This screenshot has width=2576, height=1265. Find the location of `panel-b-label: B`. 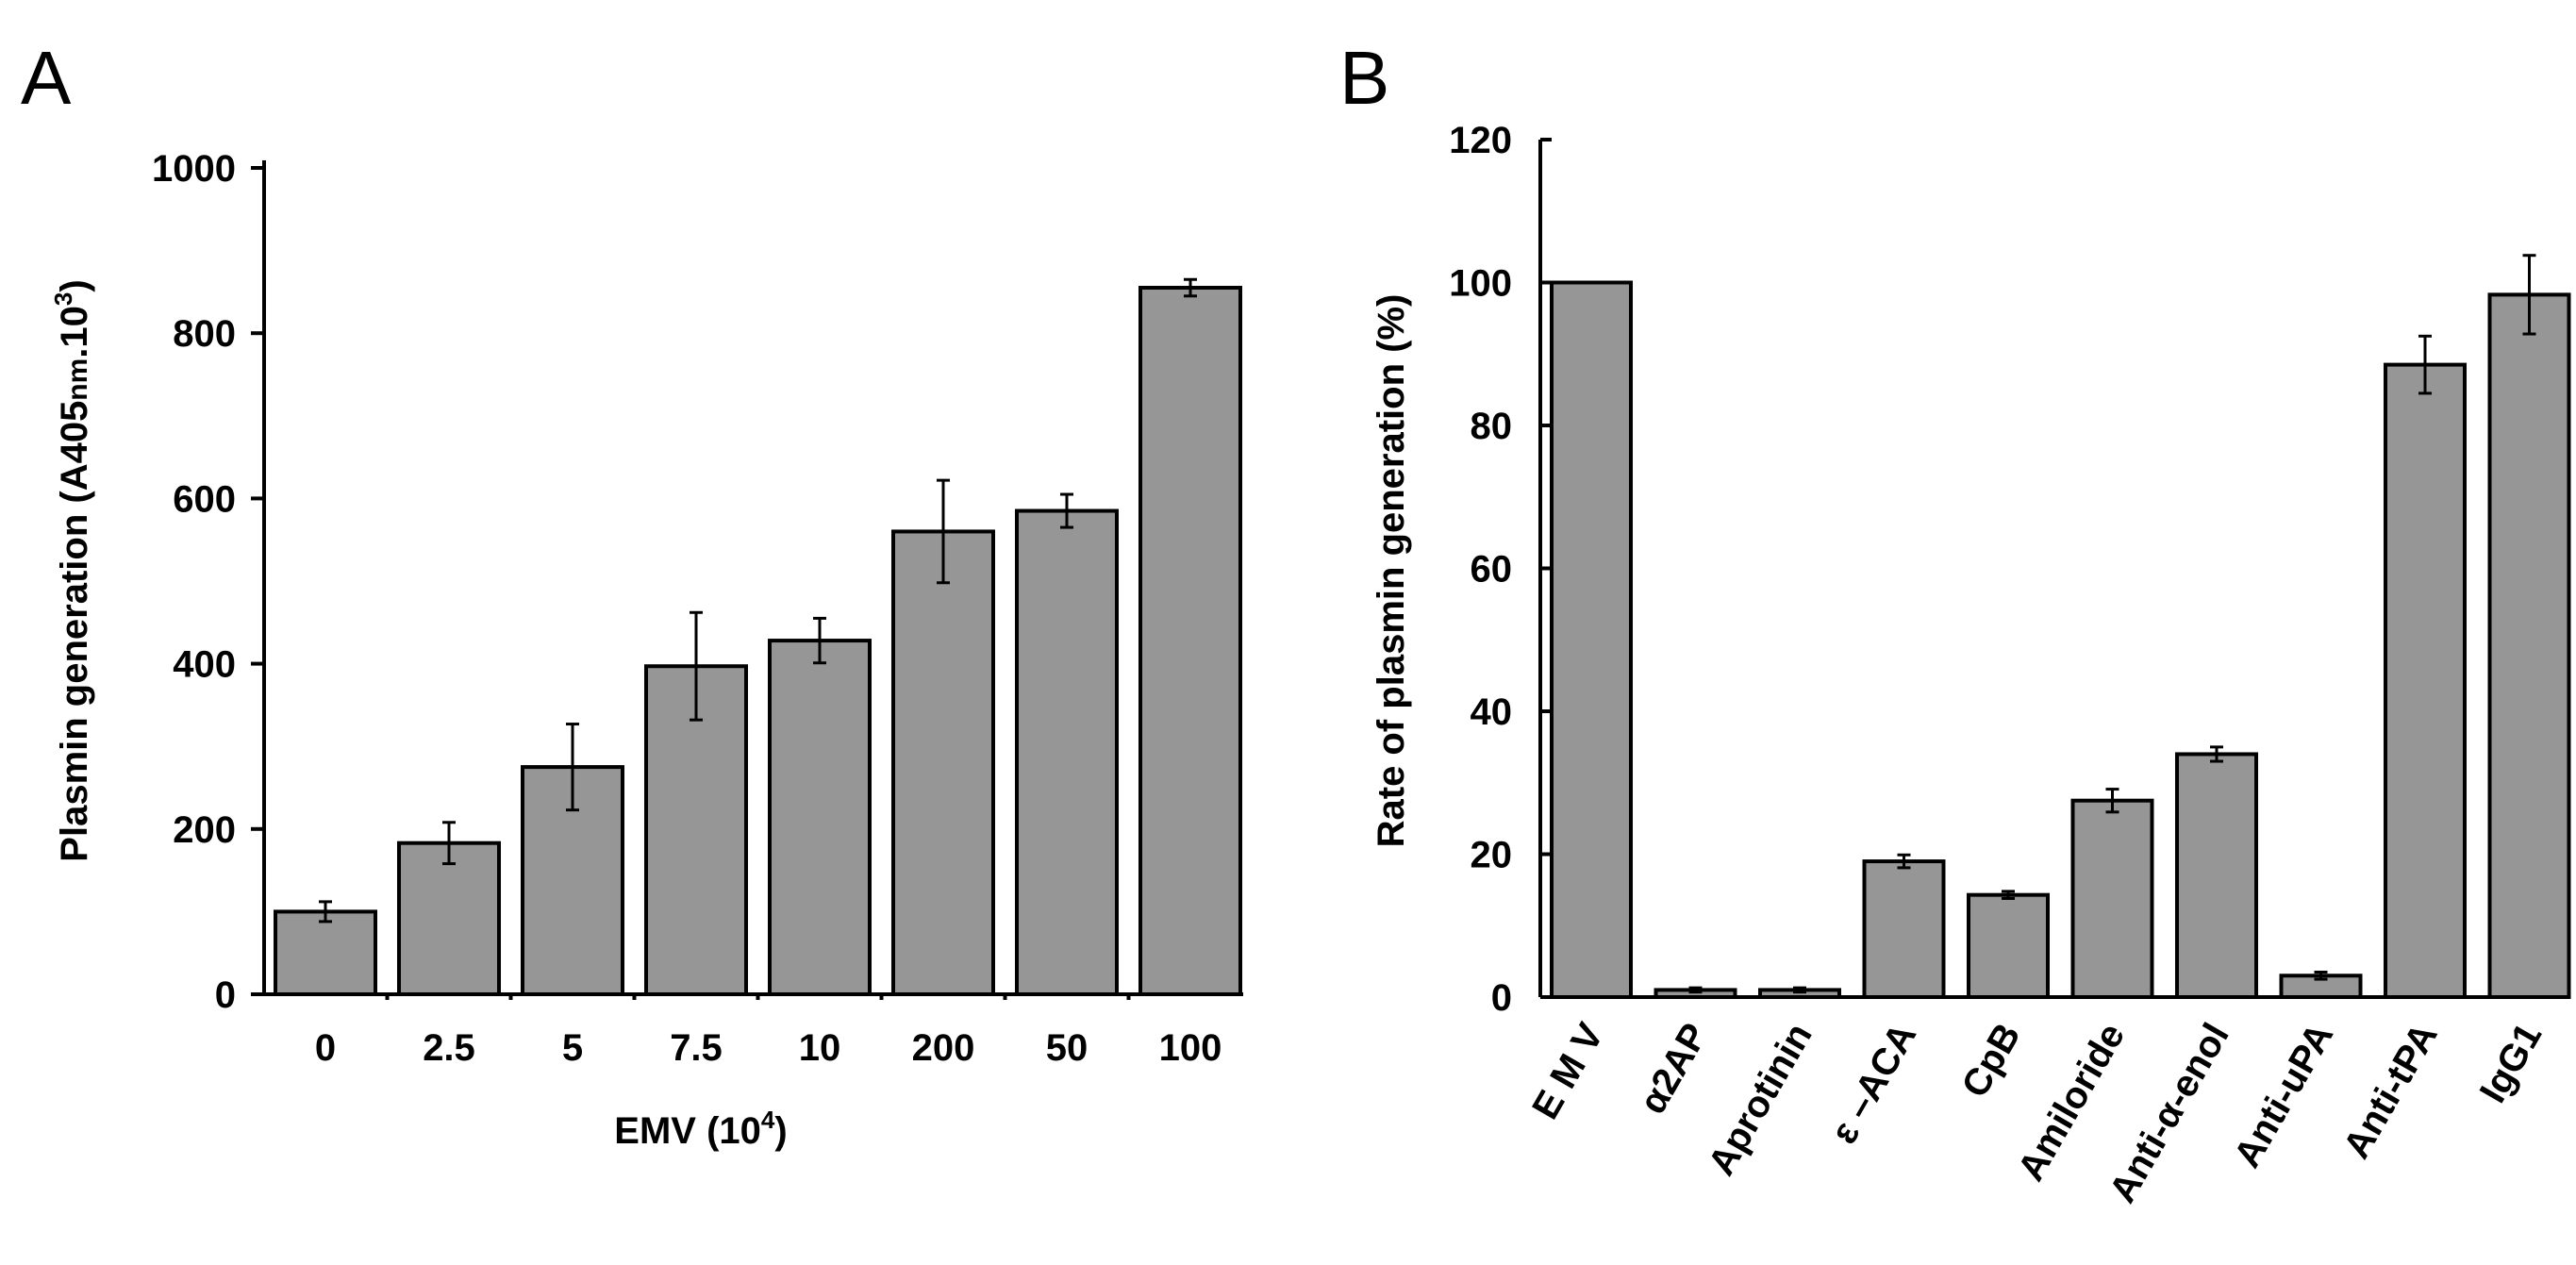

panel-b-label: B is located at coordinates (1364, 78).